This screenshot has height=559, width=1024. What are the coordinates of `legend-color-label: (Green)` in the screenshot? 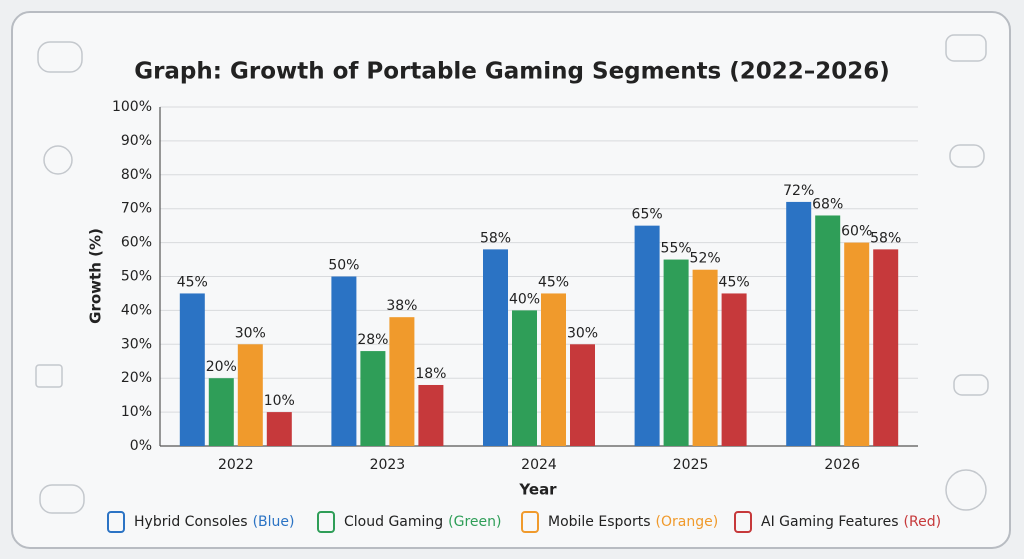 It's located at (474, 522).